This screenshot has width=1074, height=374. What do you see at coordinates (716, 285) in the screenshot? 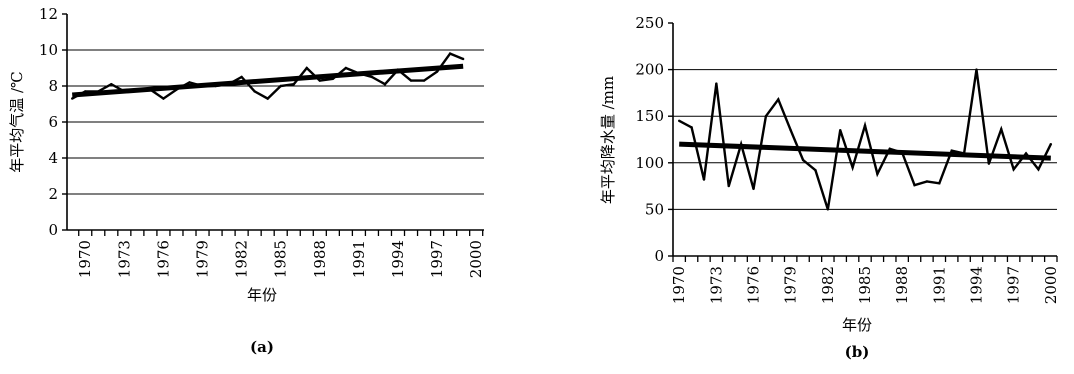
I see `x-tick-label-b-1973: 1973` at bounding box center [716, 285].